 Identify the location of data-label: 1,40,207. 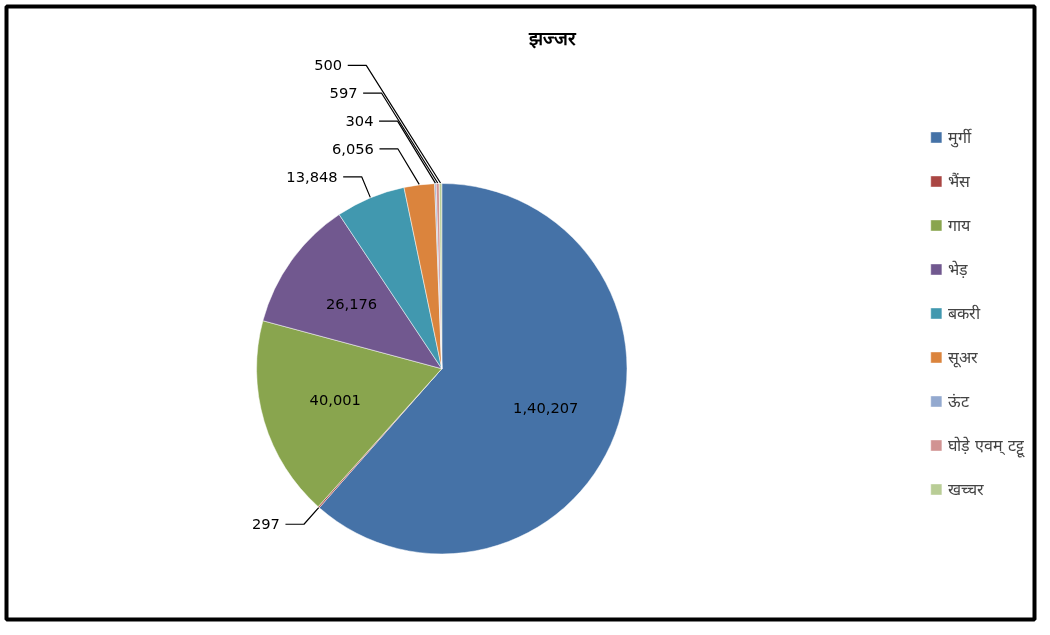
(546, 408).